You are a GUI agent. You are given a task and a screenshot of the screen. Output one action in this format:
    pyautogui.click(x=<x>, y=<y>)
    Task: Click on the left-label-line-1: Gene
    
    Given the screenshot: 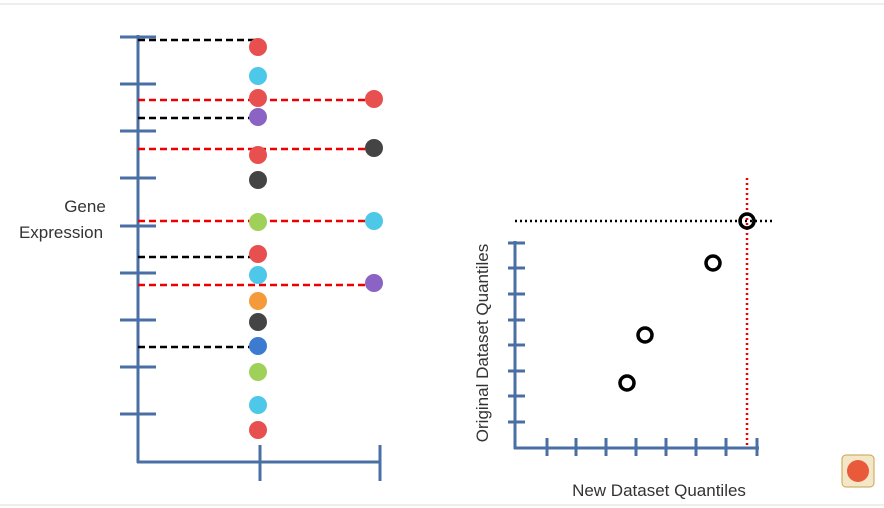 What is the action you would take?
    pyautogui.click(x=85, y=206)
    